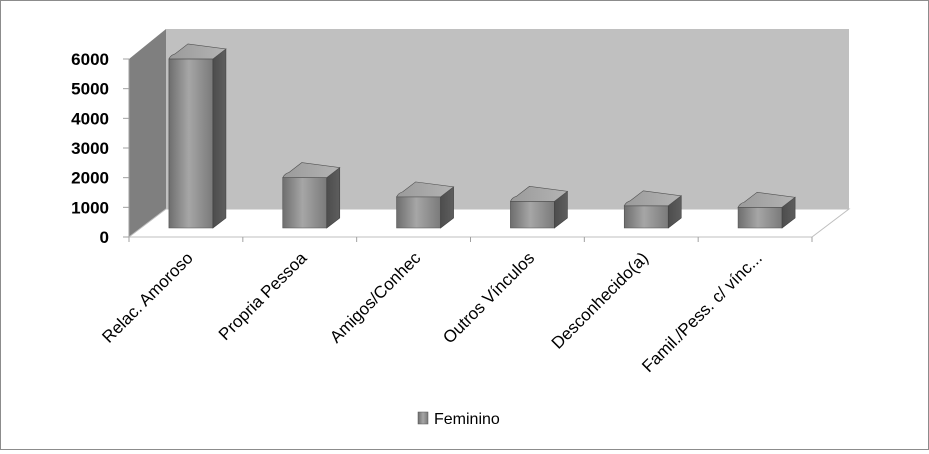  Describe the element at coordinates (423, 418) in the screenshot. I see `legend-swatch` at that location.